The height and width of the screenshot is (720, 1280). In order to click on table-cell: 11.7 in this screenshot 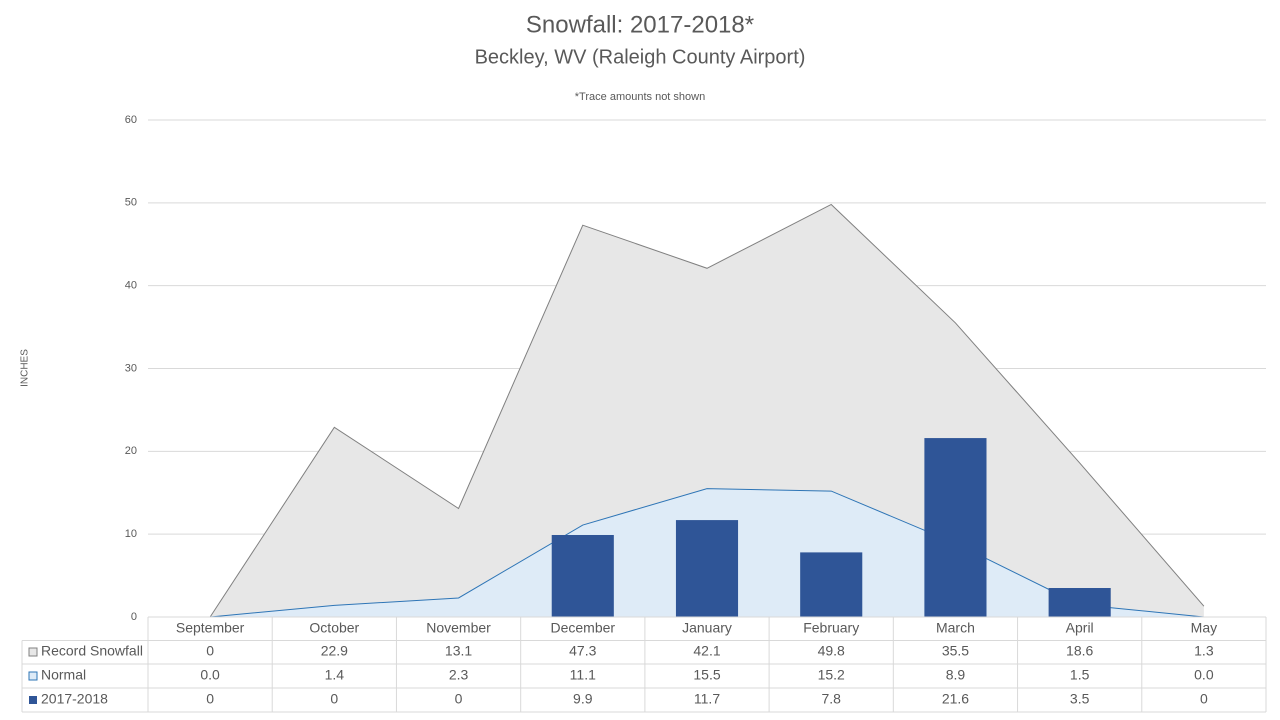, I will do `click(707, 699)`.